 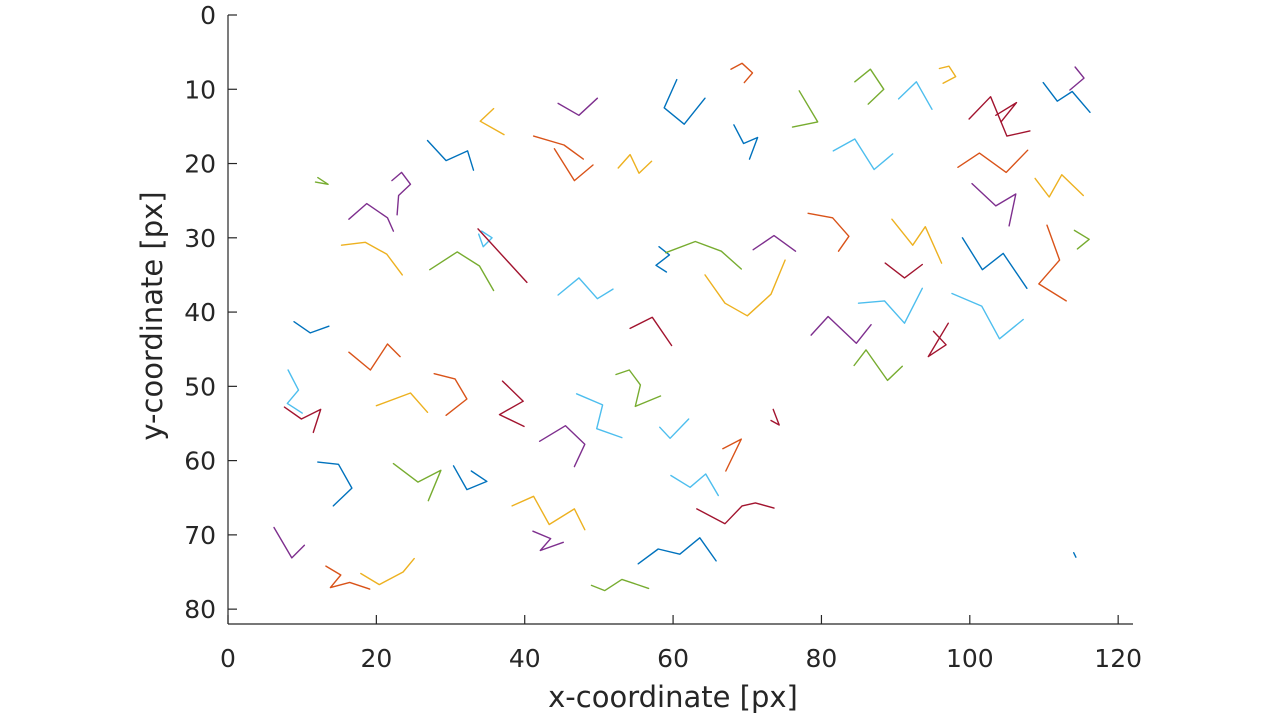 I want to click on x-tick-label: 80, so click(x=822, y=658).